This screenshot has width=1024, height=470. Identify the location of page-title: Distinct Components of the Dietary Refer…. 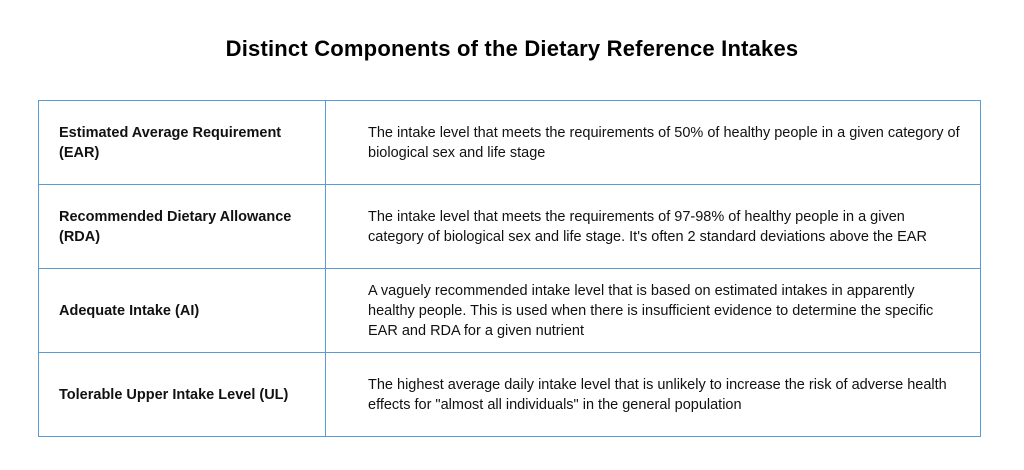
(512, 48).